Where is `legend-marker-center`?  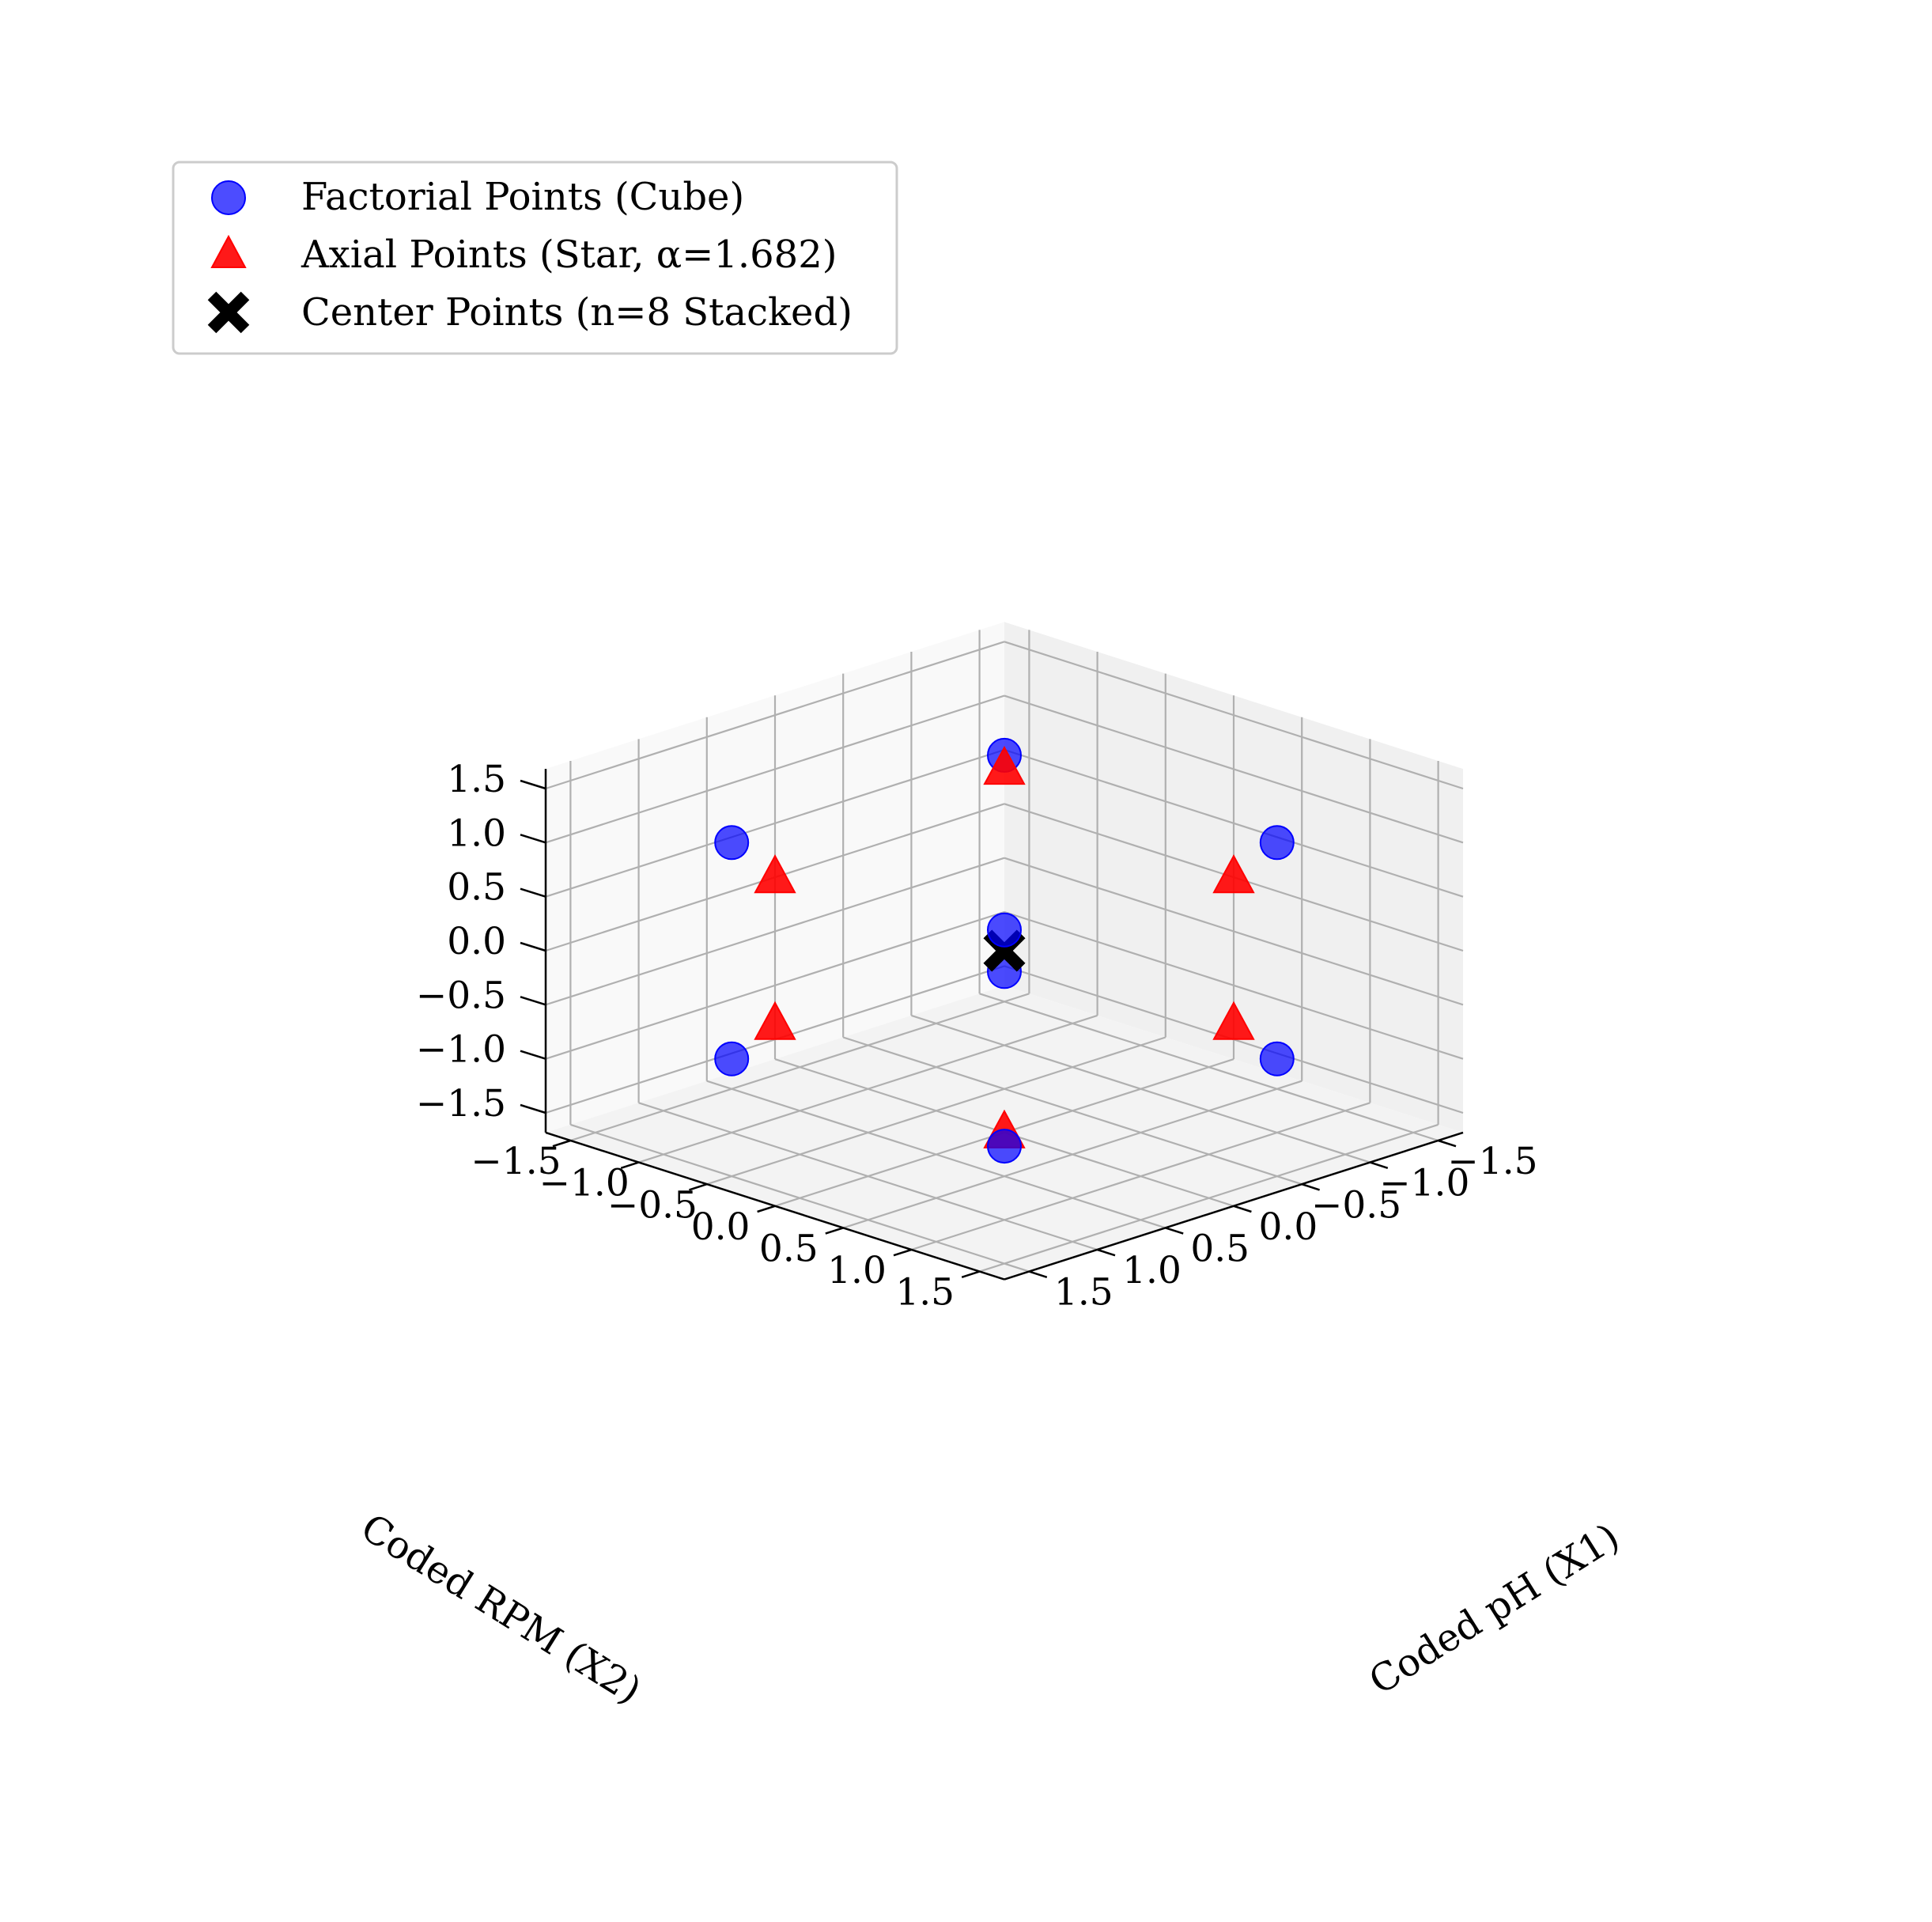
legend-marker-center is located at coordinates (228, 313).